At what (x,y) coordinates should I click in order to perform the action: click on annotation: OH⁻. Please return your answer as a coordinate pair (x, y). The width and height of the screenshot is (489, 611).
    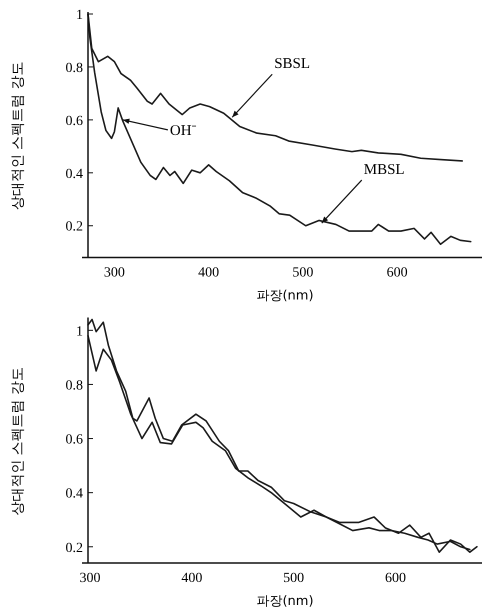
    Looking at the image, I should click on (183, 130).